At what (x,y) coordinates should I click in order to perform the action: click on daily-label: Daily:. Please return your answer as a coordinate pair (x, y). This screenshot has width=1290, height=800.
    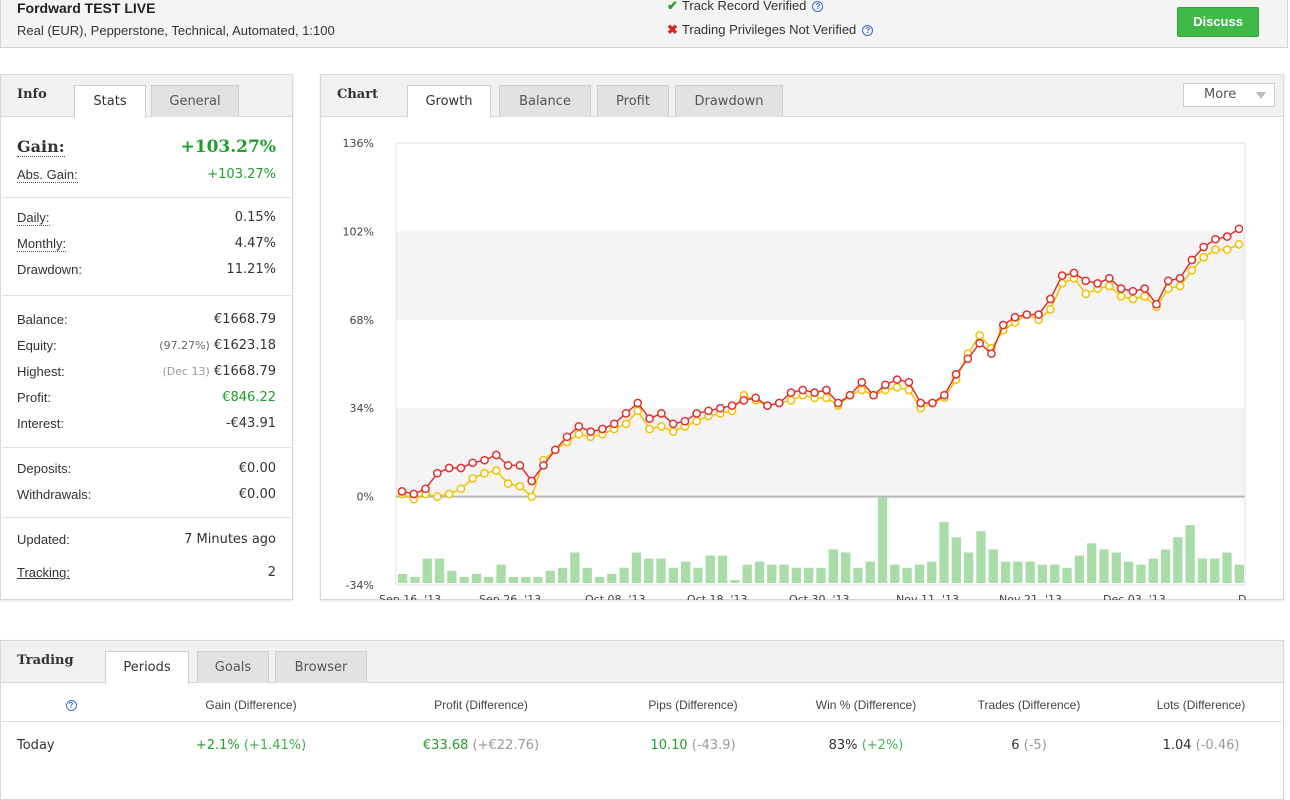
    Looking at the image, I should click on (33, 218).